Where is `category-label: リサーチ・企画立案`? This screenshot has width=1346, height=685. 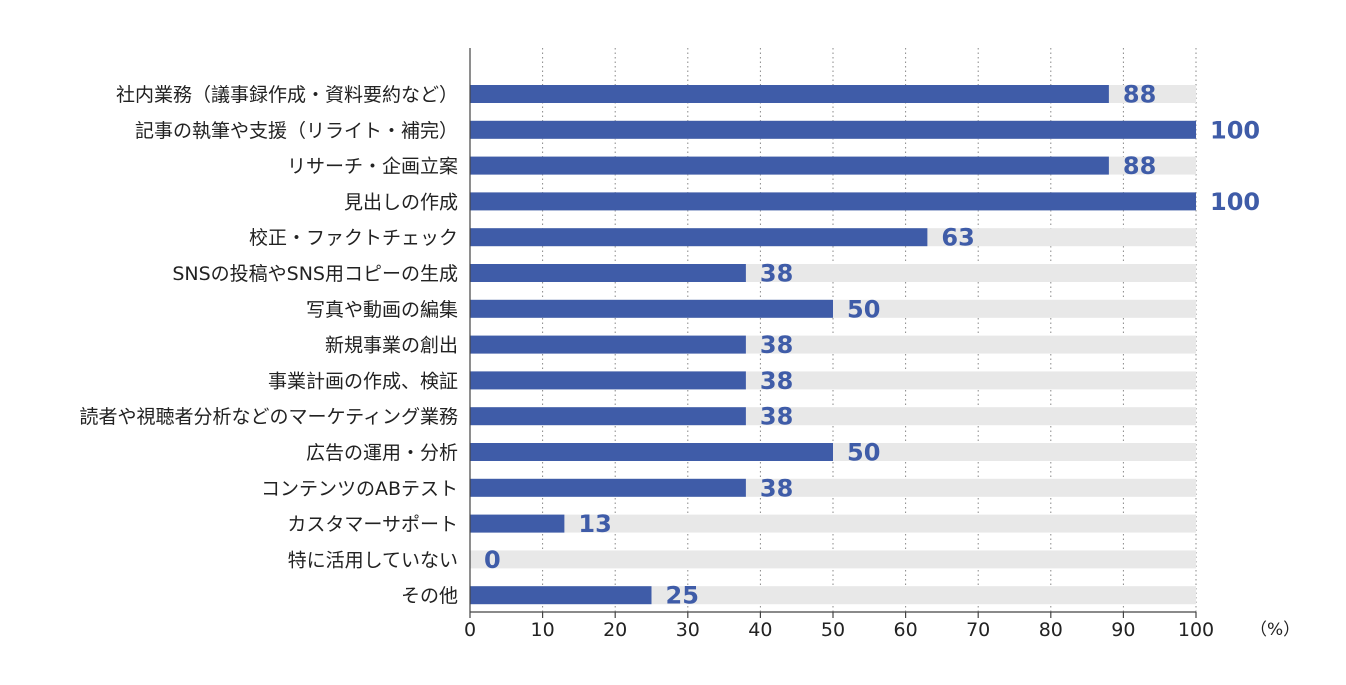
category-label: リサーチ・企画立案 is located at coordinates (372, 167).